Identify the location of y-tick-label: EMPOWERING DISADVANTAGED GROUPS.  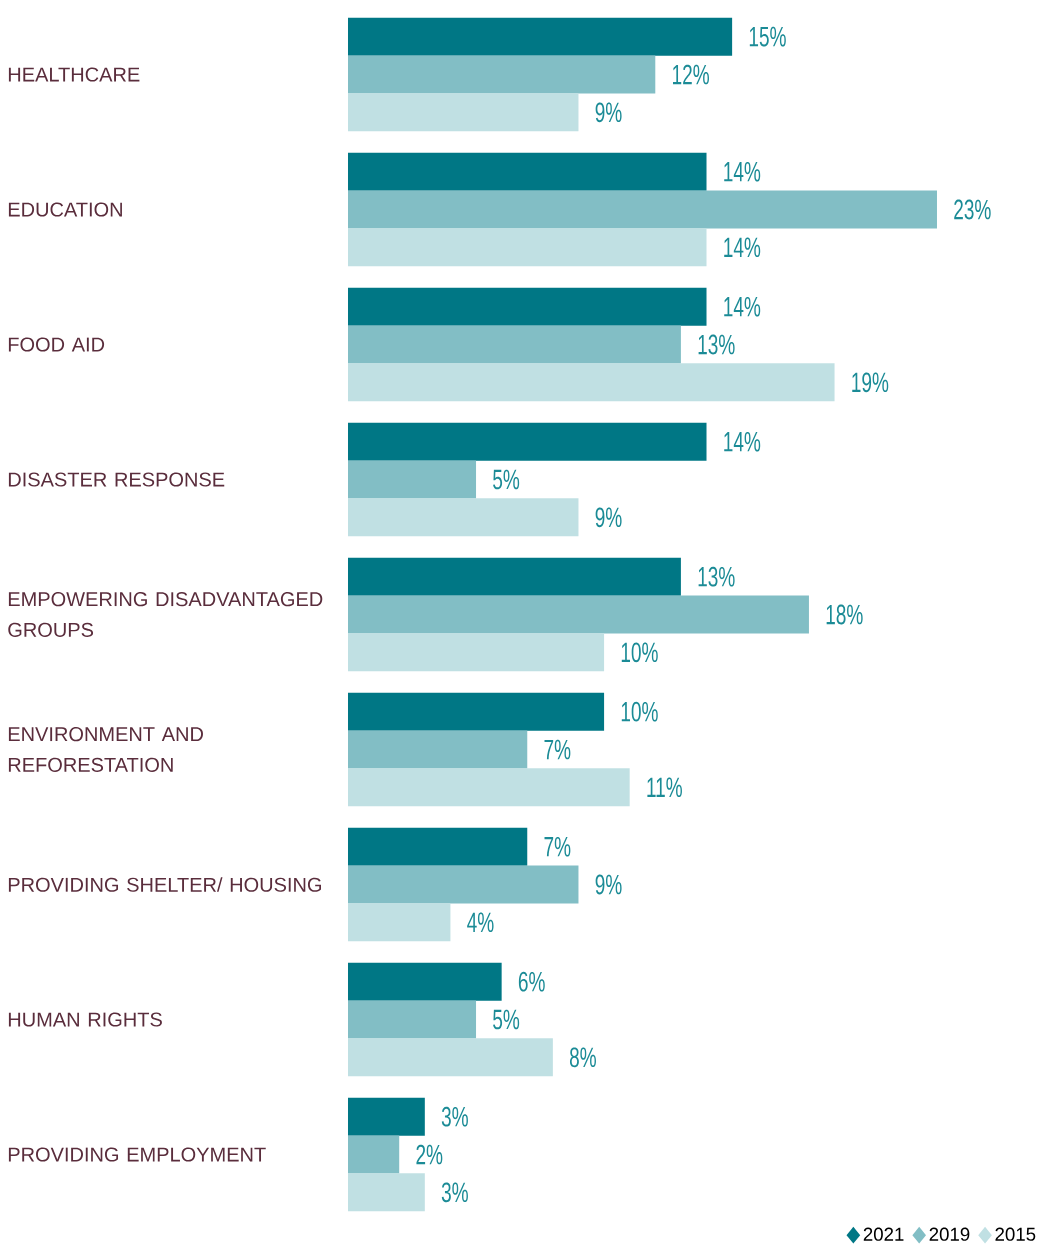
(165, 614).